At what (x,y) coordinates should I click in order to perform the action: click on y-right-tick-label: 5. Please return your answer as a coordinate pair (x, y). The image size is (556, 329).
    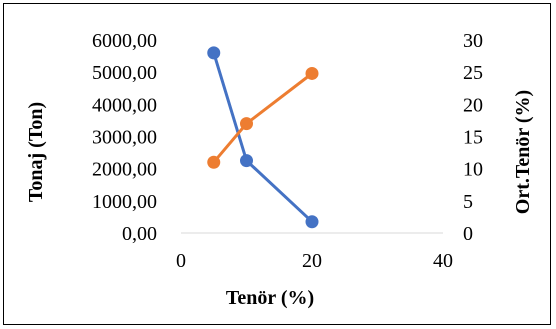
    Looking at the image, I should click on (468, 202).